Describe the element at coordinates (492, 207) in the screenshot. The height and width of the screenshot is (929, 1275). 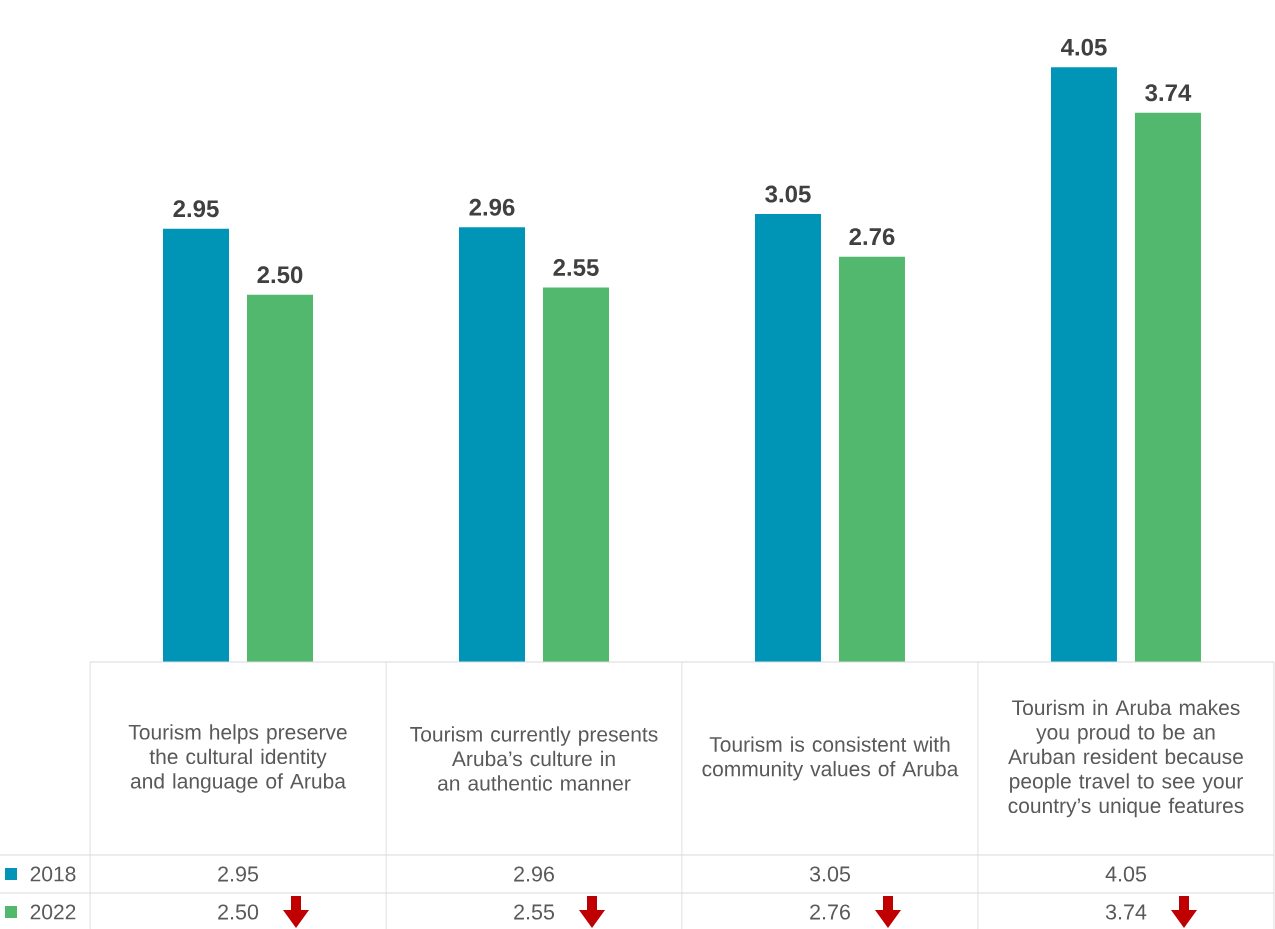
I see `text: 2.96` at that location.